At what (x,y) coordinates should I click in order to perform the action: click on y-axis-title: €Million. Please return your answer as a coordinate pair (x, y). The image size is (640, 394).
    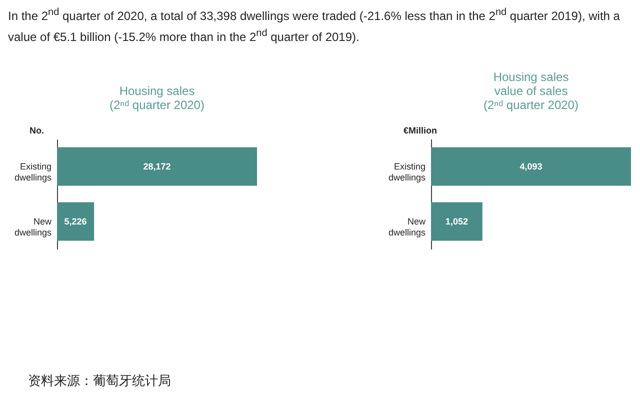
    Looking at the image, I should click on (420, 131).